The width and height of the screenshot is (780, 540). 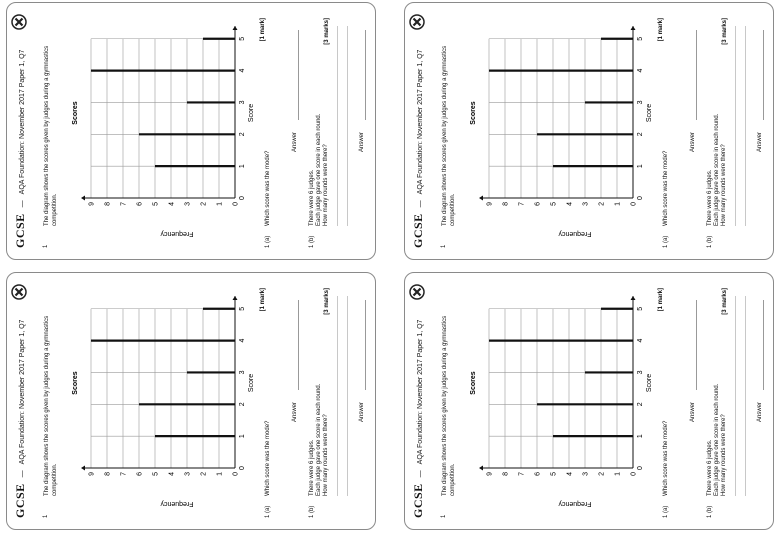 I want to click on part-a-marks: [1 mark], so click(x=263, y=30).